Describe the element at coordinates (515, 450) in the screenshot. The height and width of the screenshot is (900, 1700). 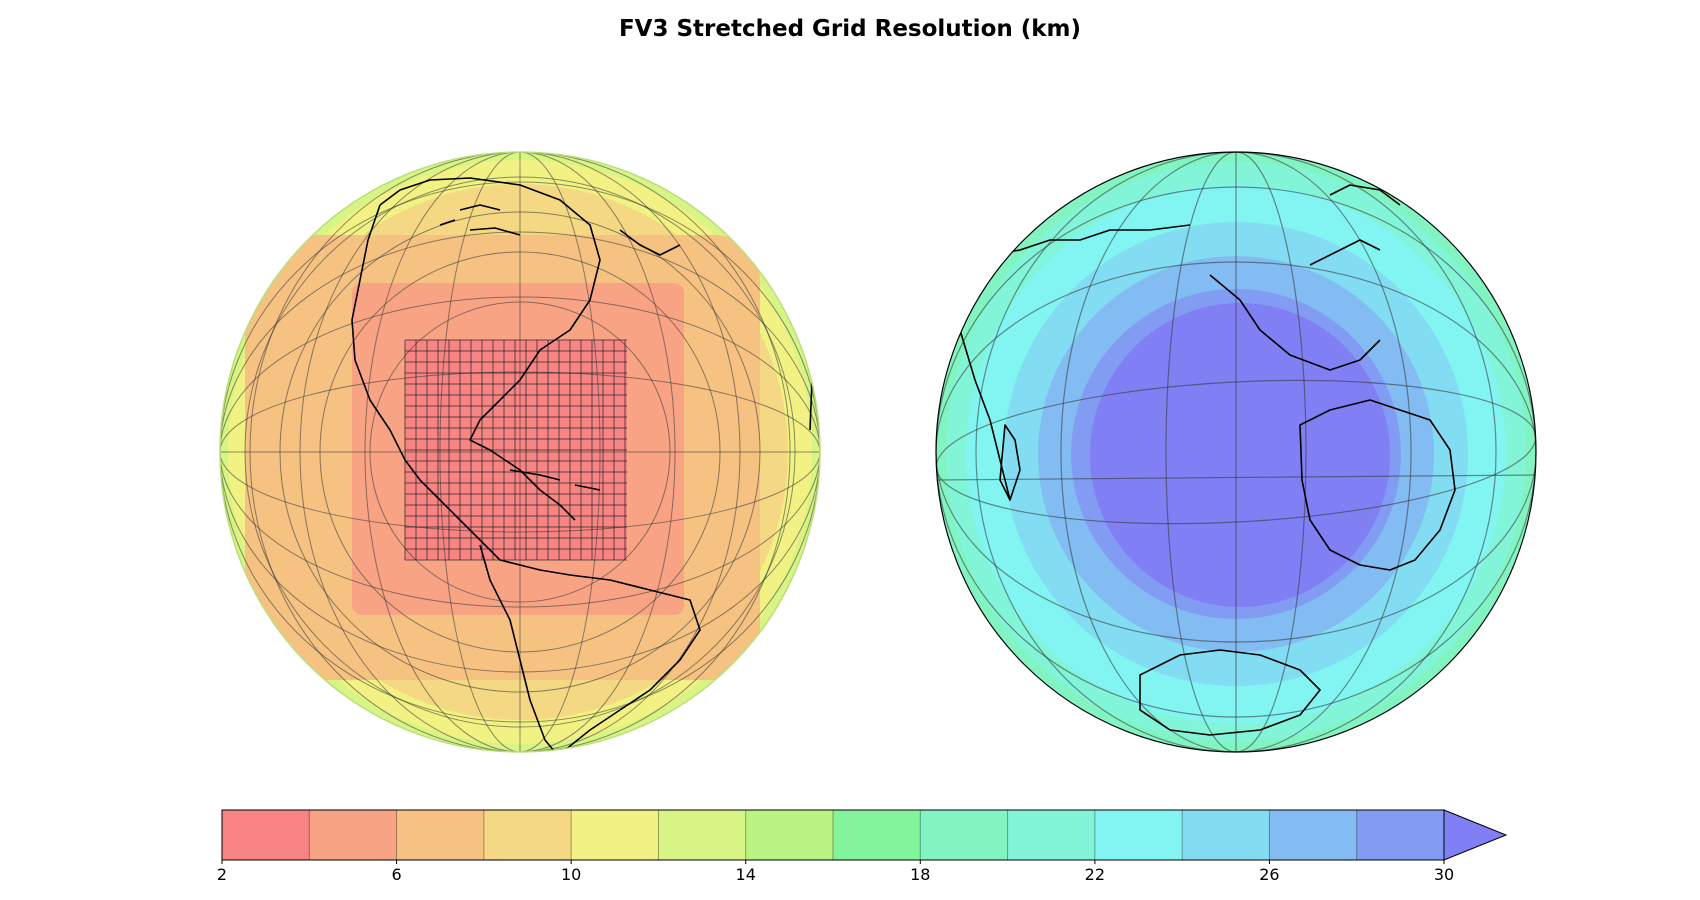
I see `dense-grid` at that location.